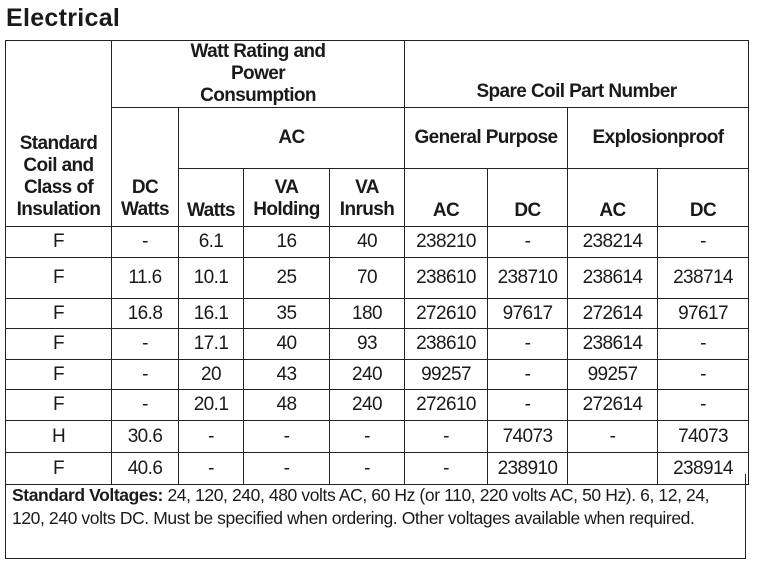  Describe the element at coordinates (367, 278) in the screenshot. I see `table-cell: 70` at that location.